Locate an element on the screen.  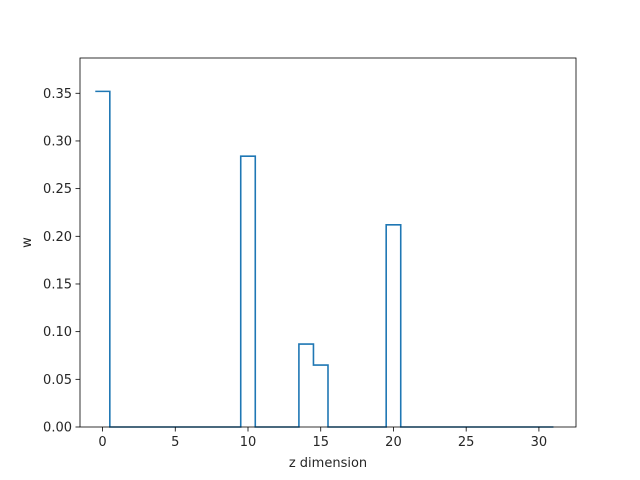
y-axis-label: w is located at coordinates (27, 242).